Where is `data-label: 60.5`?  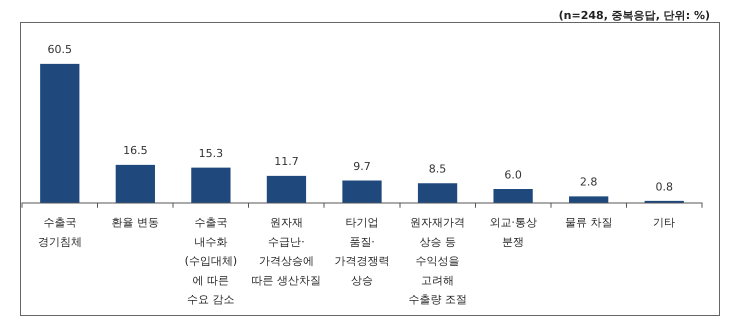
data-label: 60.5 is located at coordinates (60, 49).